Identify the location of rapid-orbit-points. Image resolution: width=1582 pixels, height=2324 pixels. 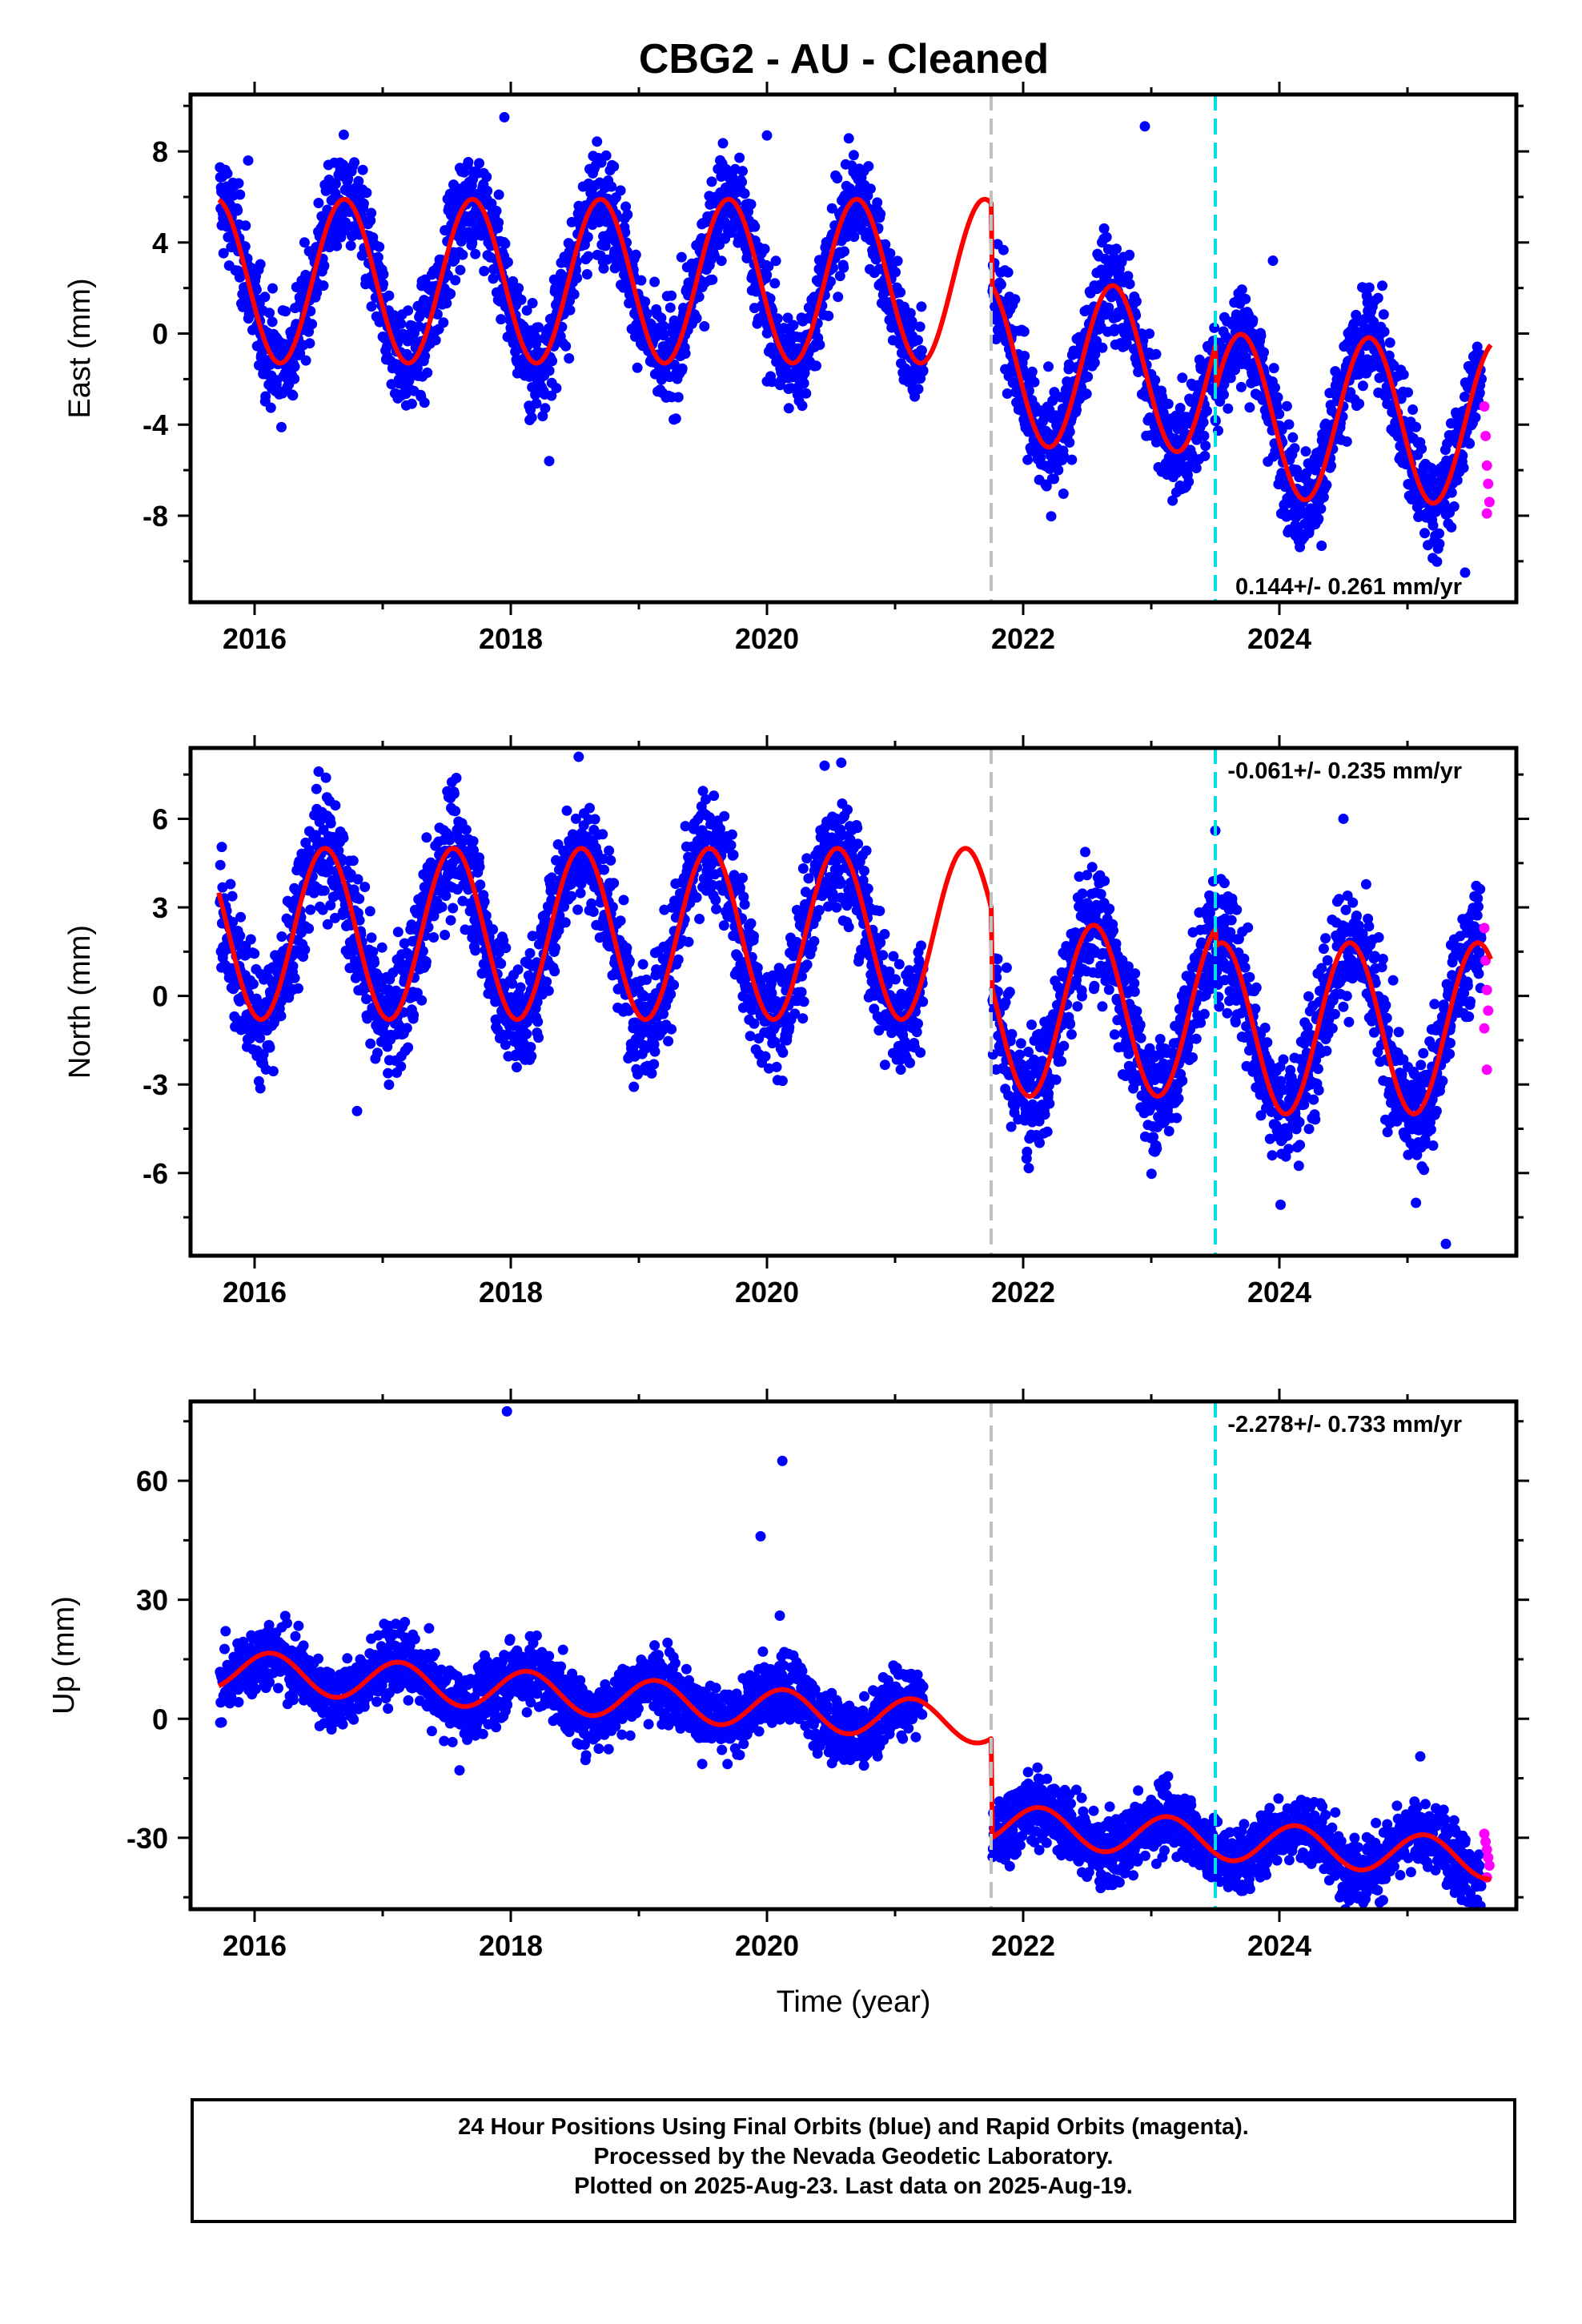
(1487, 459).